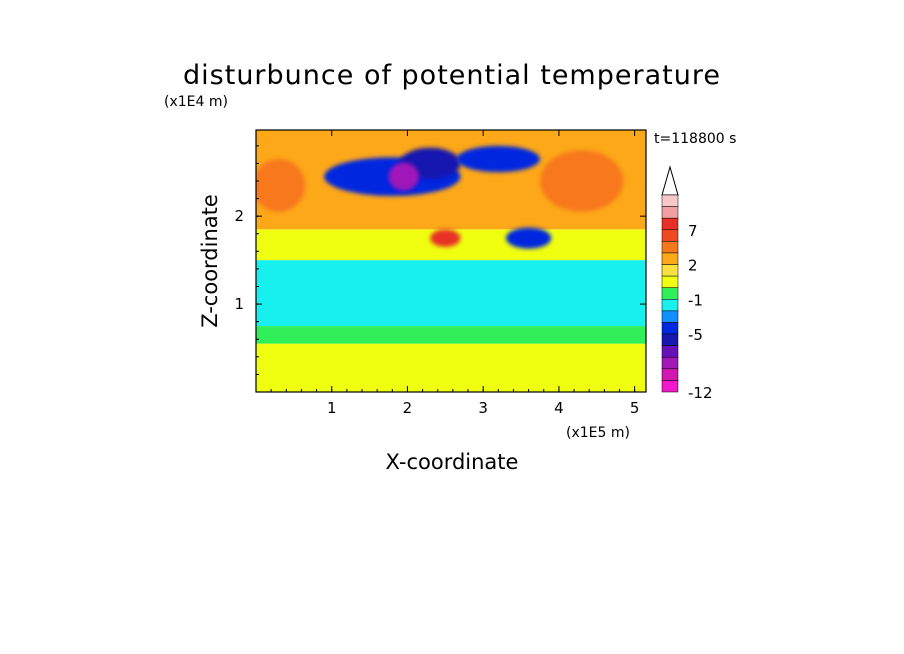 This screenshot has height=654, width=904. Describe the element at coordinates (687, 283) in the screenshot. I see `colorbar: 7 2 -1 -5 -12` at that location.